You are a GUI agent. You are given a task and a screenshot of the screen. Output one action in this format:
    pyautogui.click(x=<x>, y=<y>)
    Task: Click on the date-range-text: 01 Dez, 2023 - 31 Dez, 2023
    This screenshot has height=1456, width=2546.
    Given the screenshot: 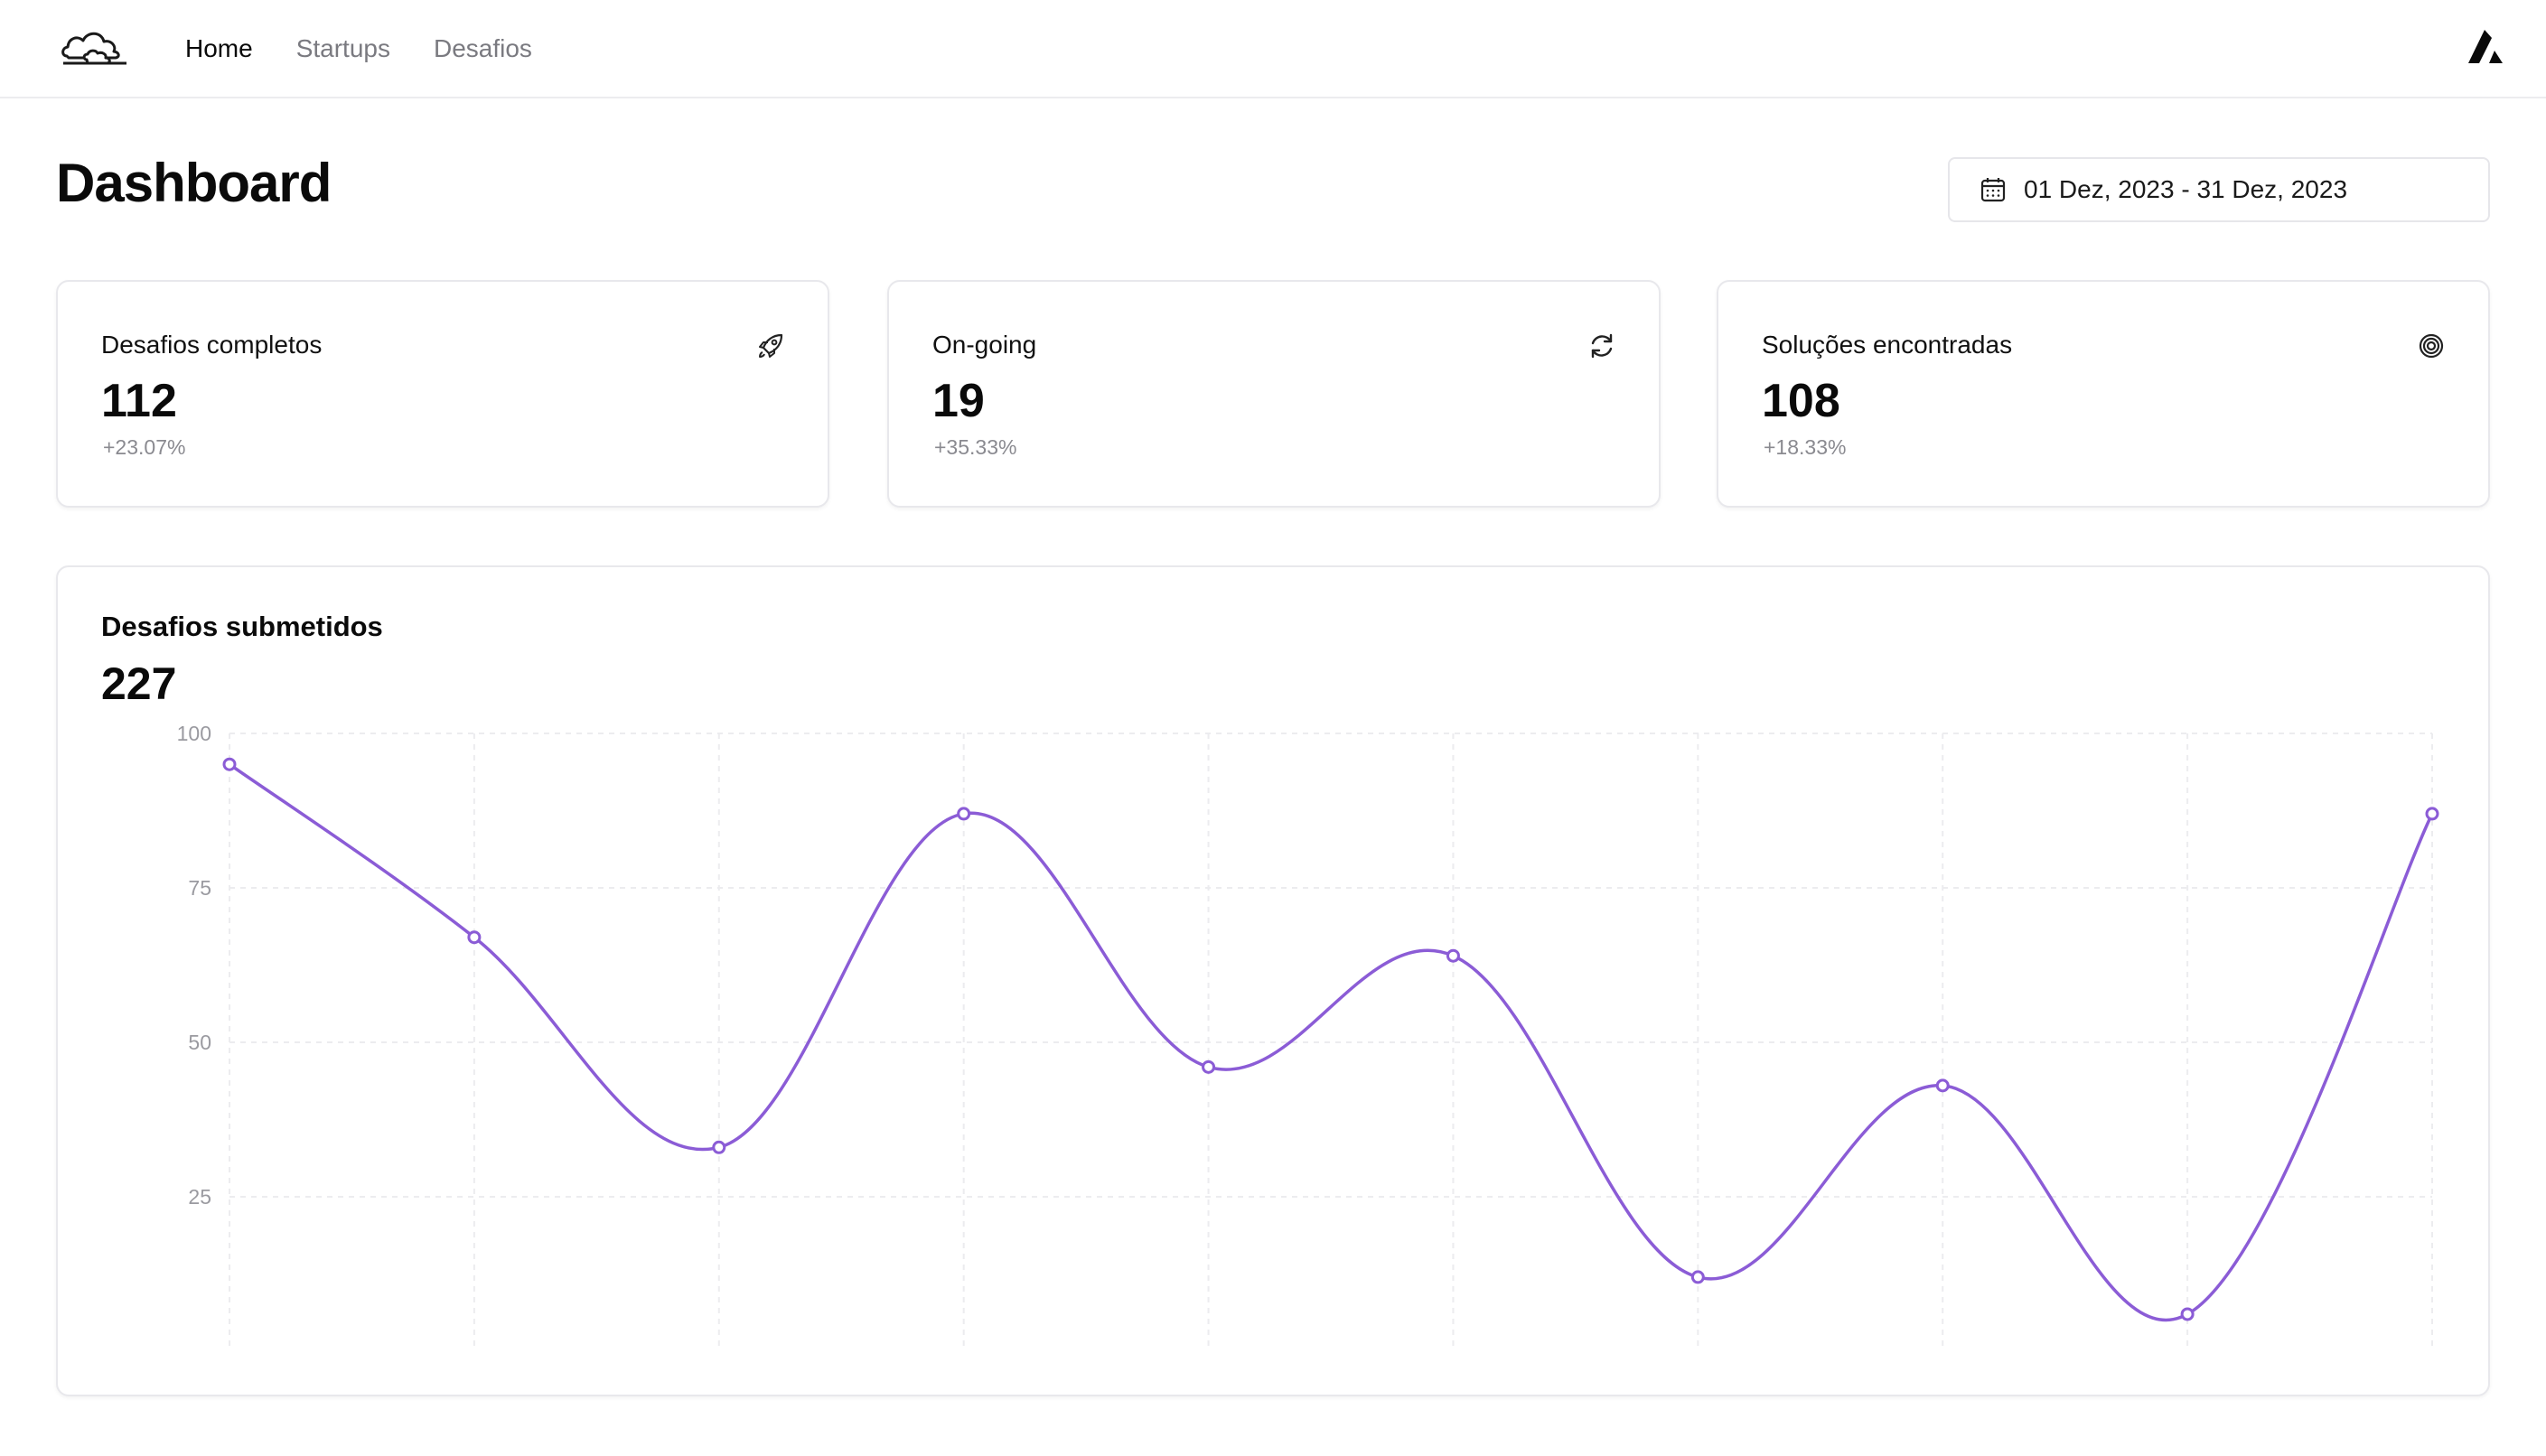 What is the action you would take?
    pyautogui.click(x=2186, y=189)
    